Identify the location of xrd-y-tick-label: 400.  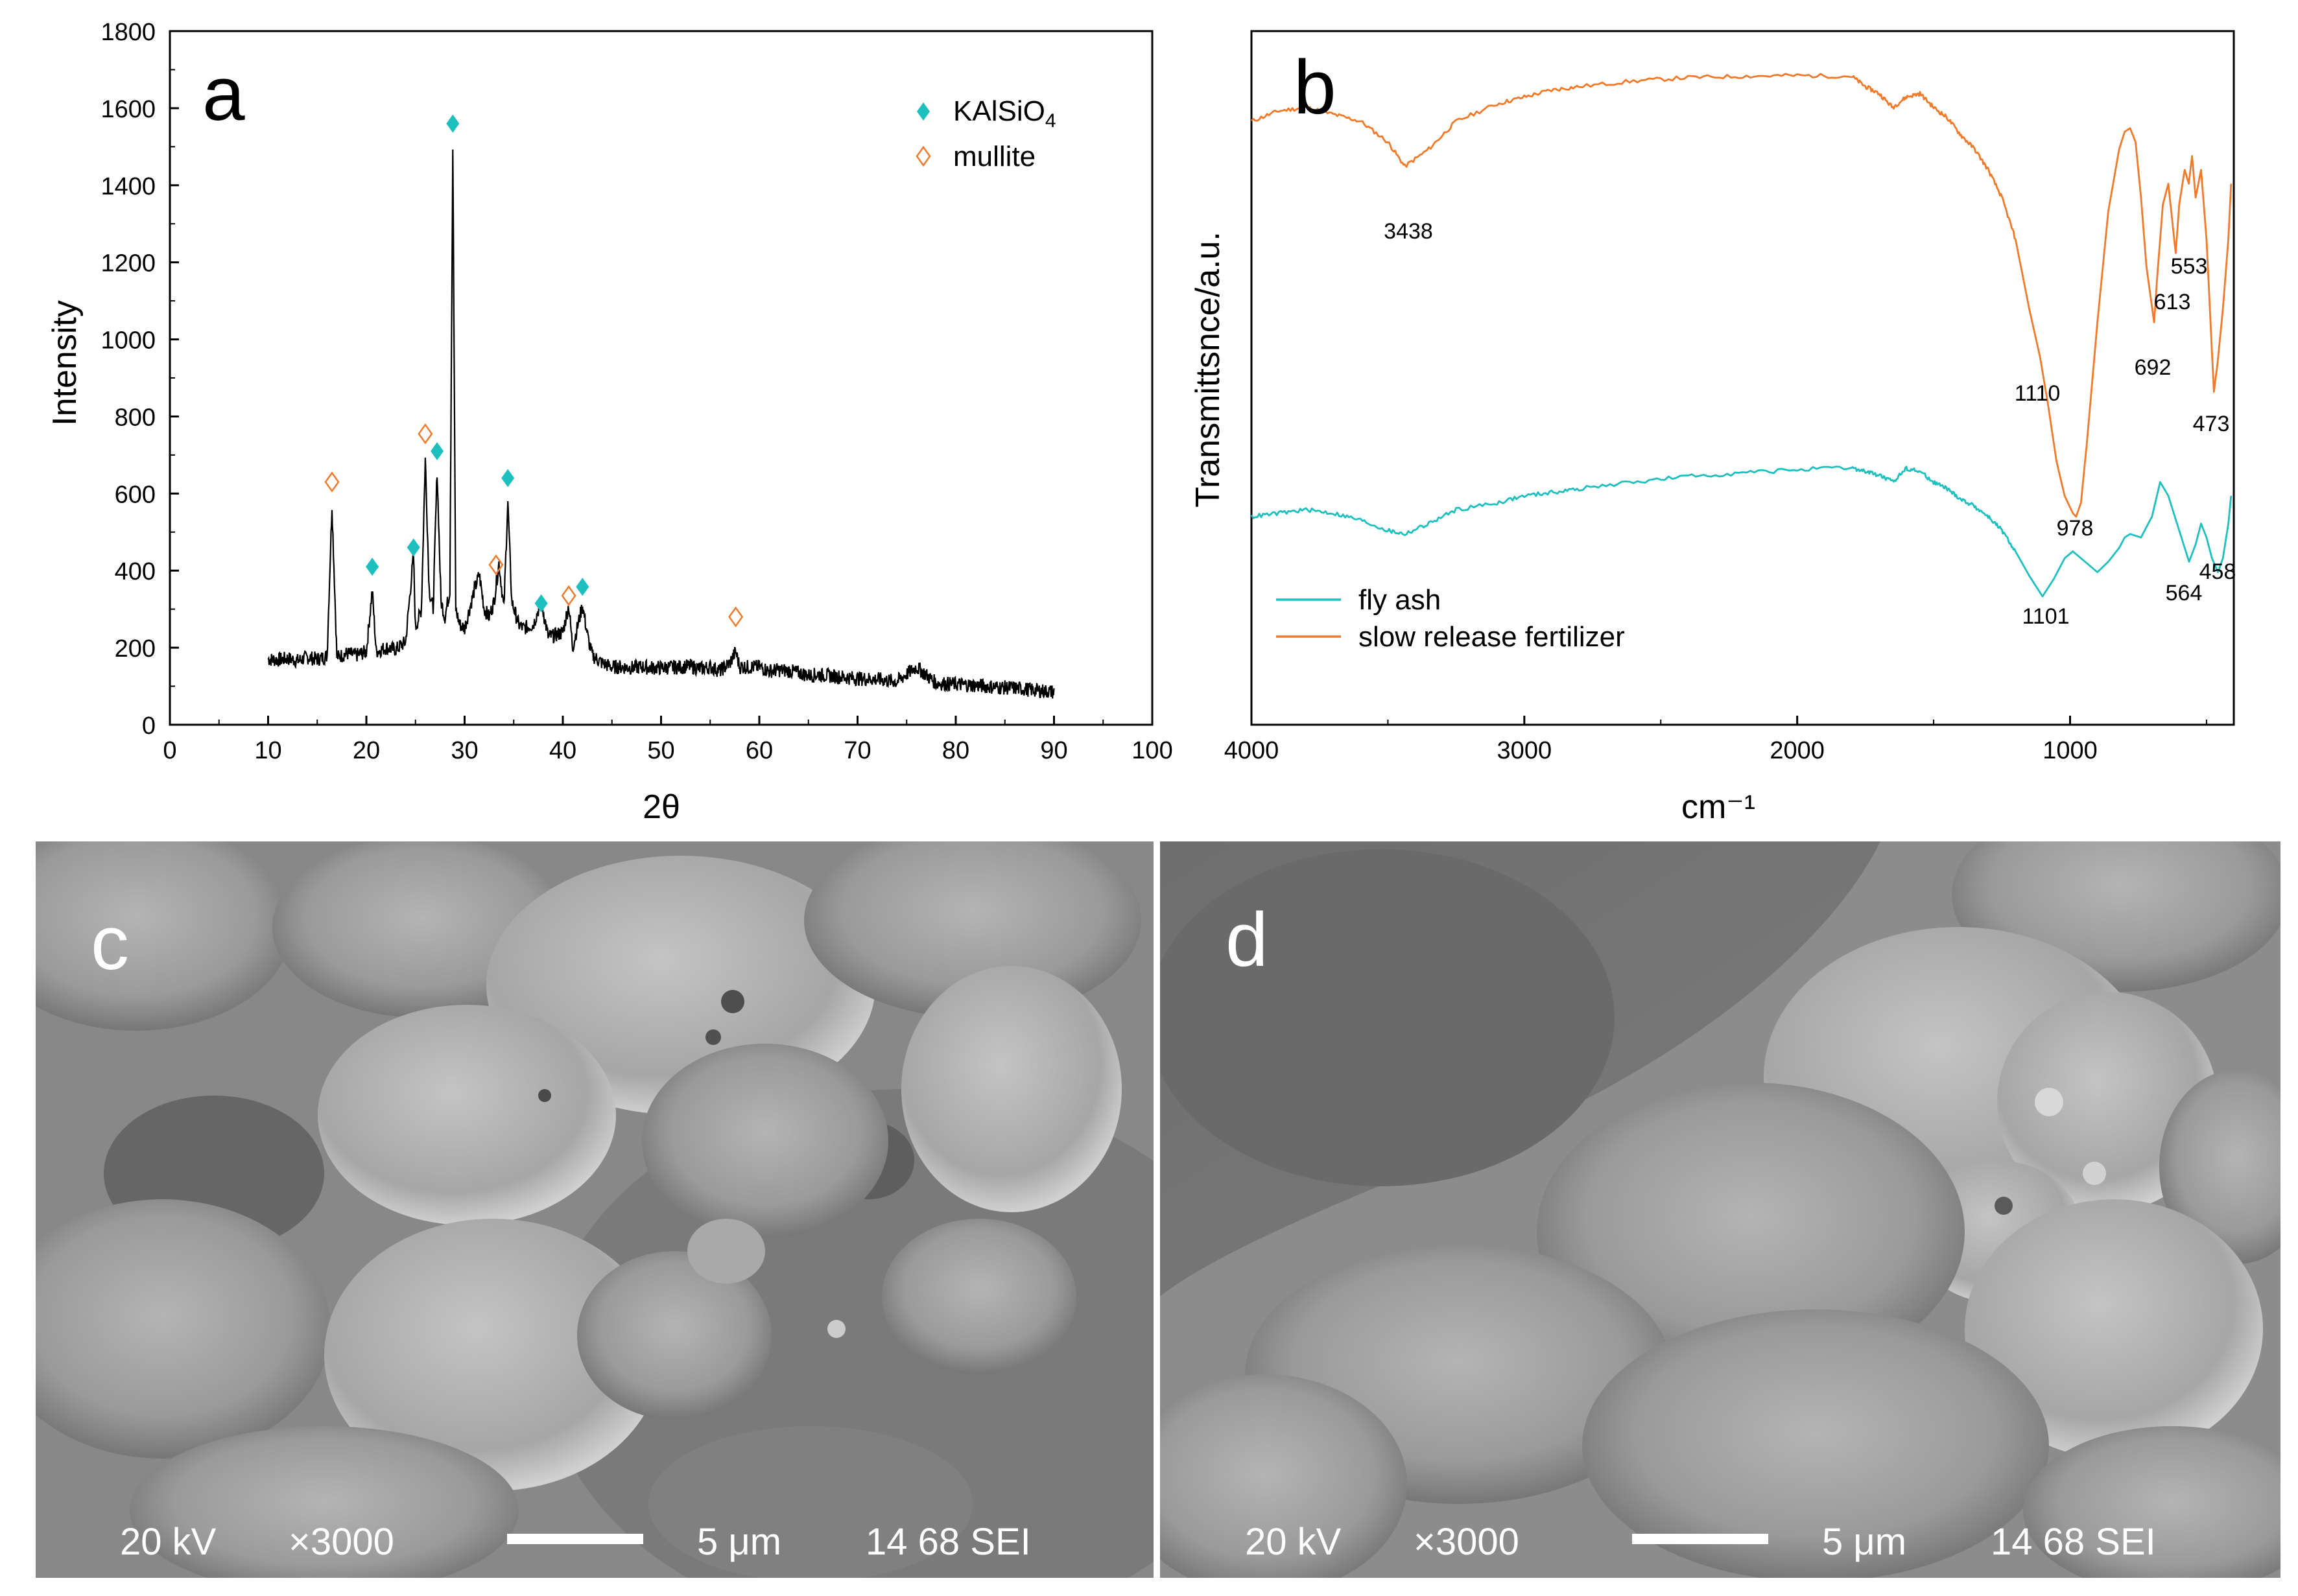
(135, 571).